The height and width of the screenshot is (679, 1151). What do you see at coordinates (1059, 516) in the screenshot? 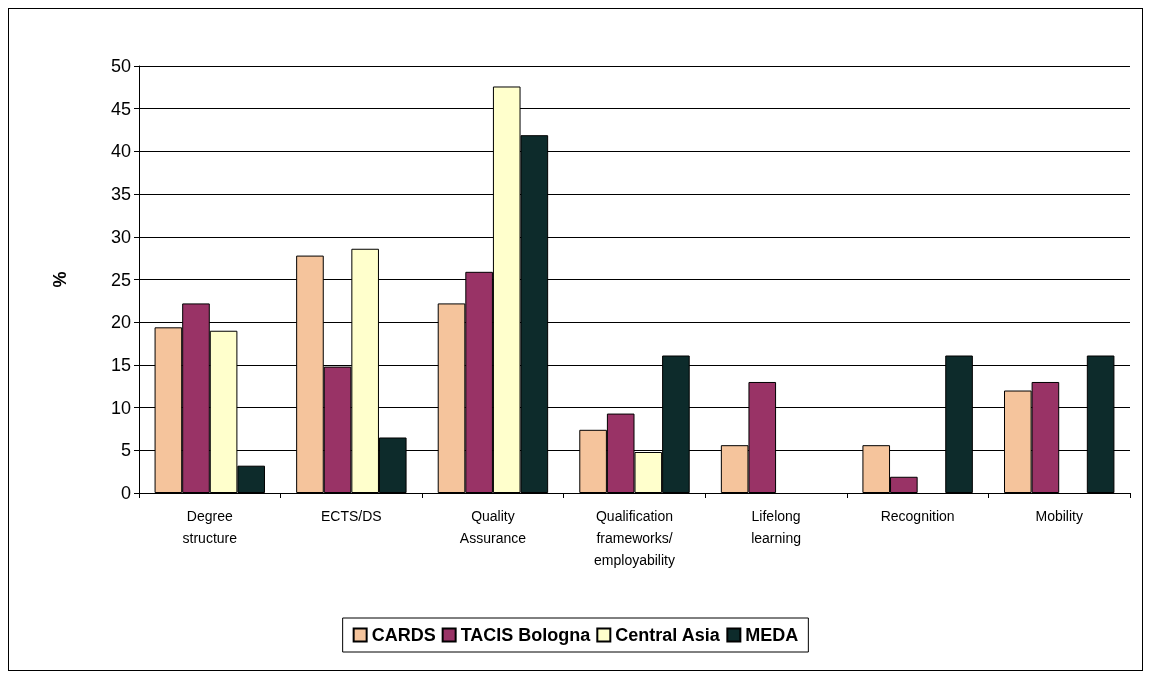
I see `x-tick-label: Mobility` at bounding box center [1059, 516].